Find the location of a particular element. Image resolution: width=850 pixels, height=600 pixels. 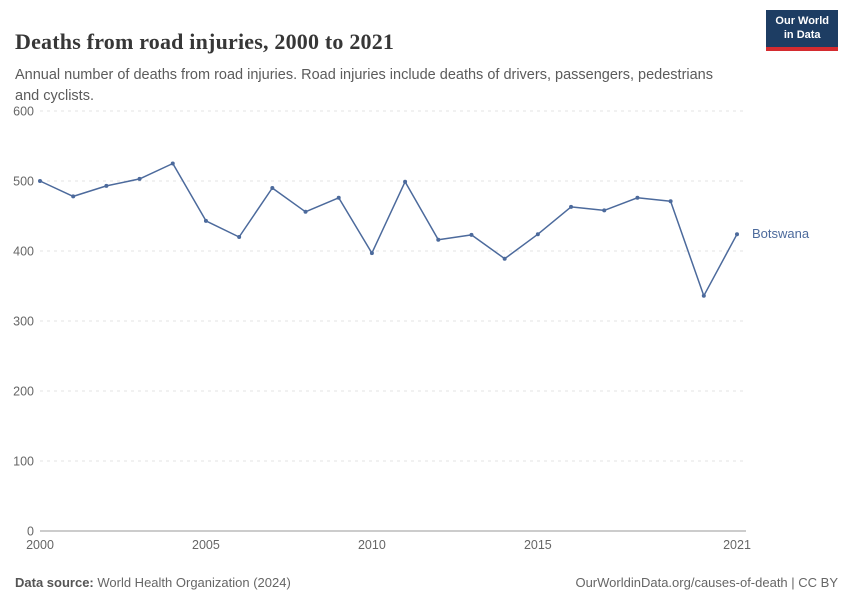

entity-label: Botswana is located at coordinates (781, 233).